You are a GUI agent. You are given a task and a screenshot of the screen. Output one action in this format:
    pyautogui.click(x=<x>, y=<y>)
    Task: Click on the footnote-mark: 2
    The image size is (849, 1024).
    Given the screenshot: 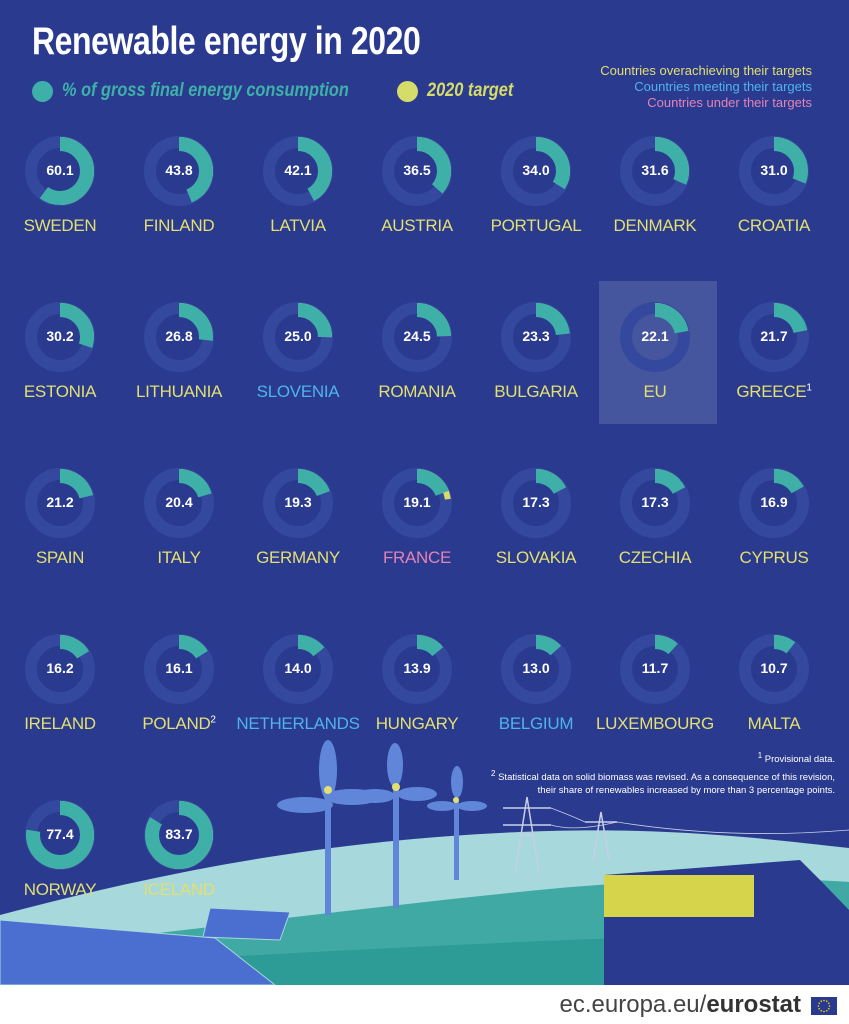 What is the action you would take?
    pyautogui.click(x=213, y=720)
    